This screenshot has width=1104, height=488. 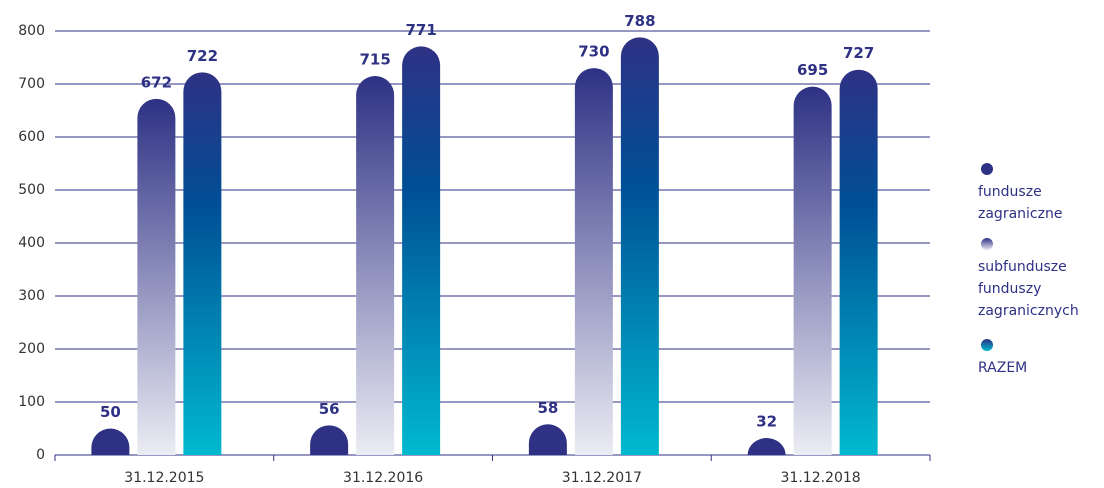 I want to click on legend-label: RAZEM, so click(x=1003, y=368).